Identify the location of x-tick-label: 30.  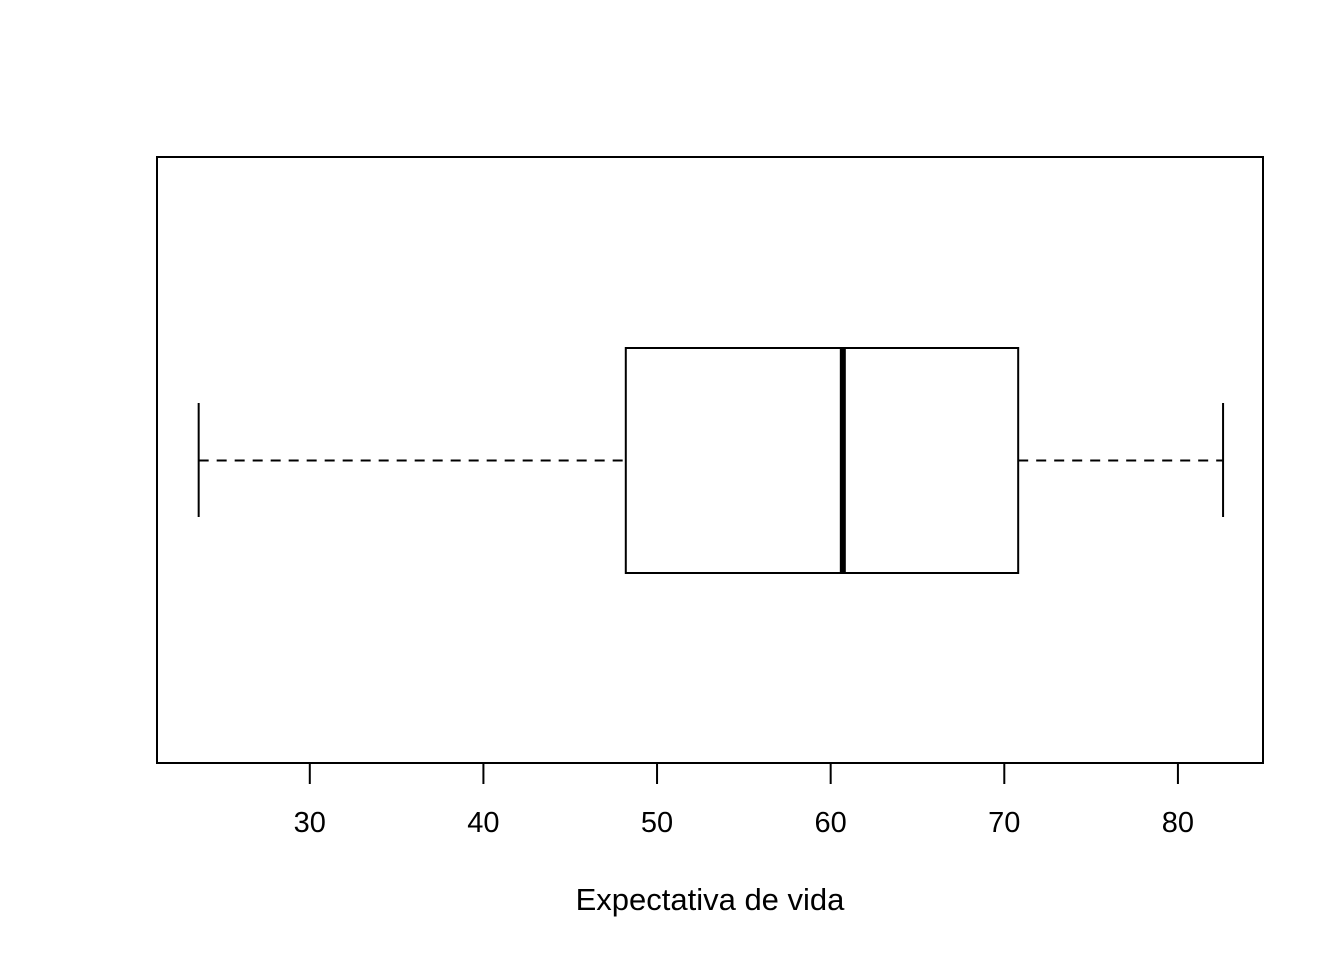
(310, 823).